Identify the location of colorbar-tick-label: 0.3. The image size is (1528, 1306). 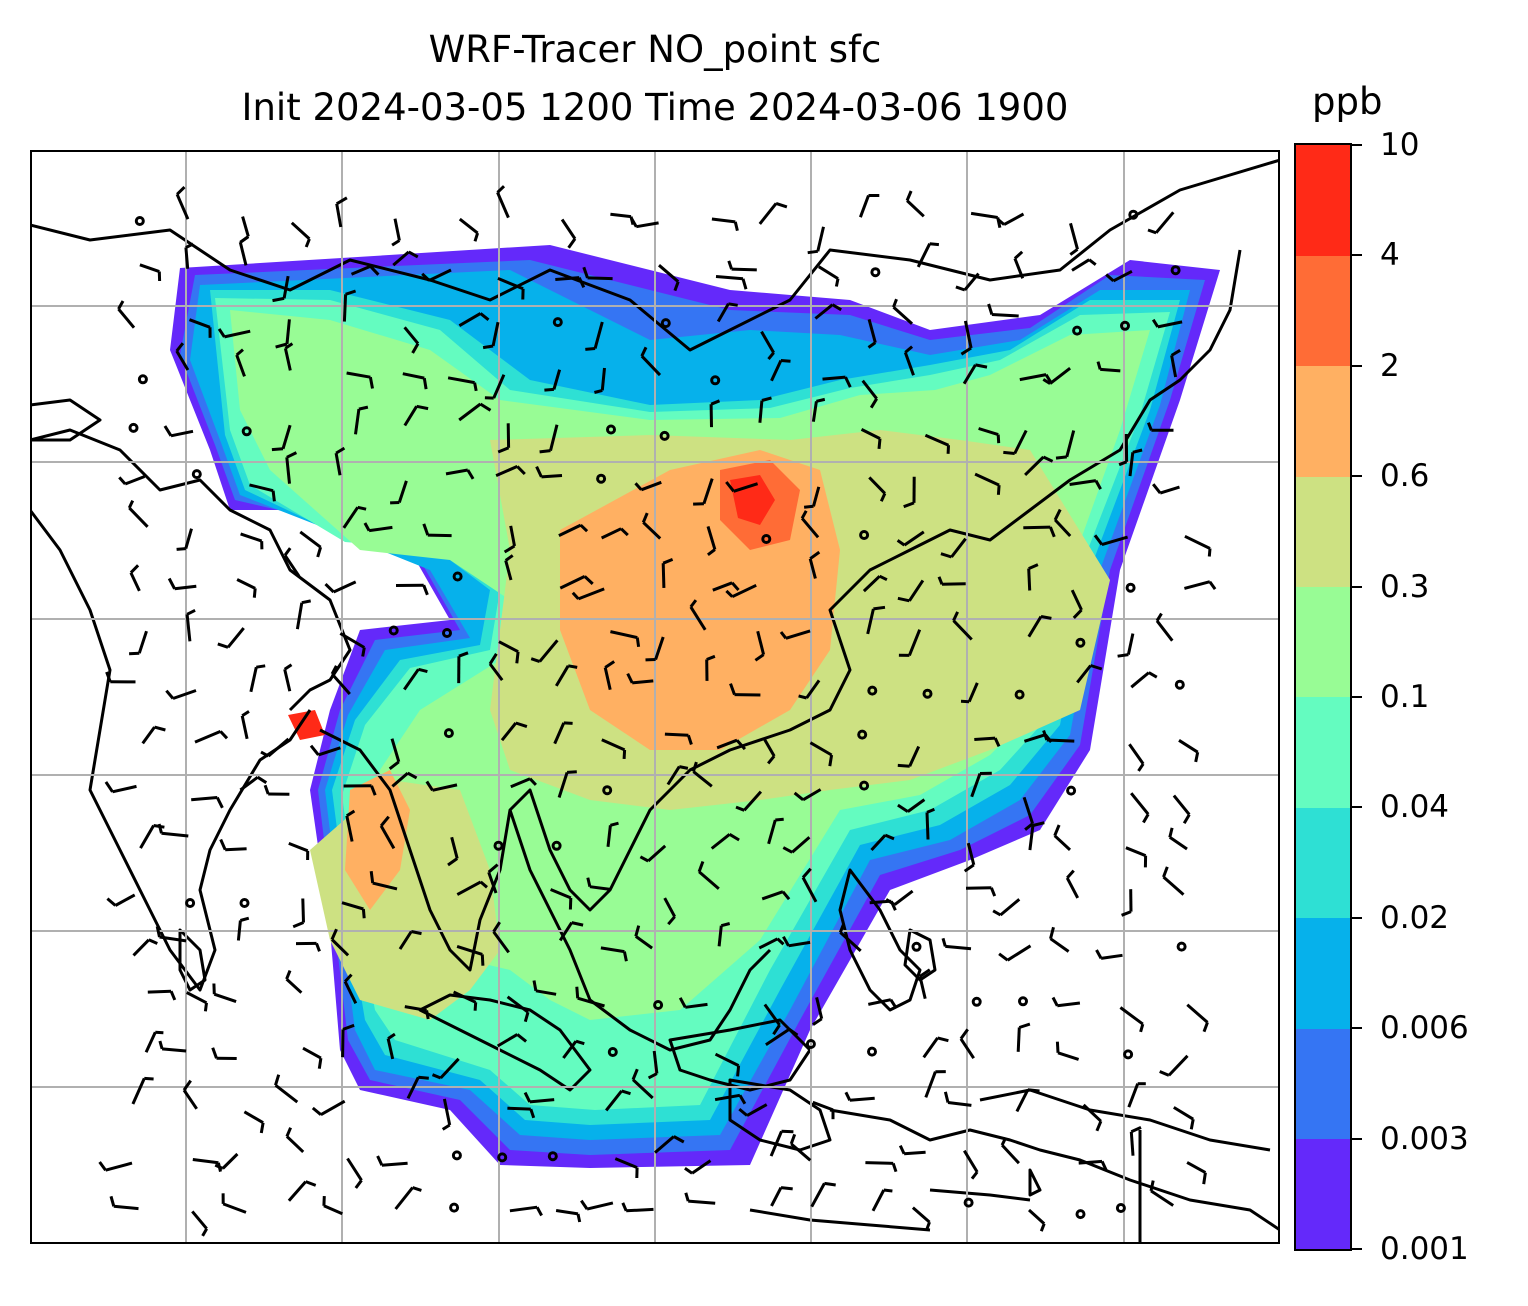
(1405, 586).